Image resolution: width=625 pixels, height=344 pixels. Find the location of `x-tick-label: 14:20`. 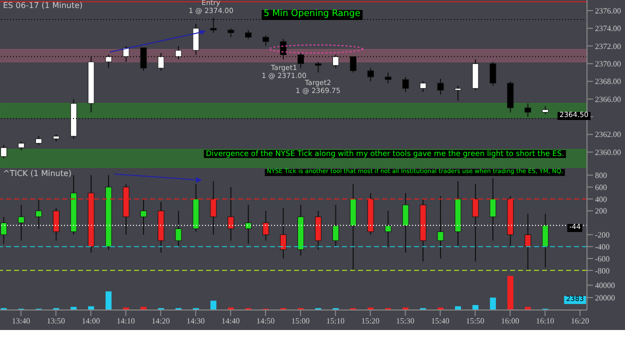

x-tick-label: 14:20 is located at coordinates (161, 321).